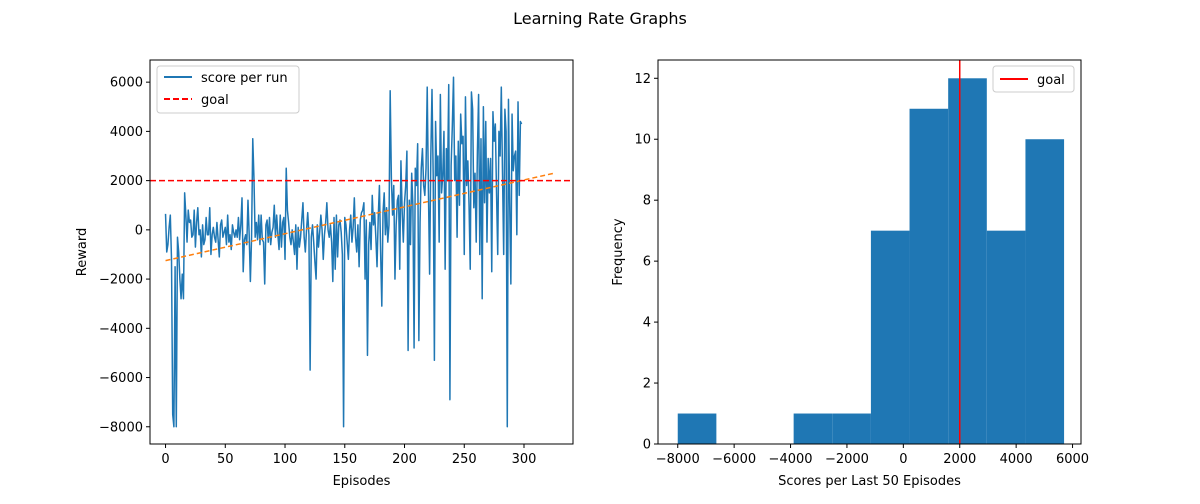  I want to click on reward-legend: score per run goal, so click(228, 89).